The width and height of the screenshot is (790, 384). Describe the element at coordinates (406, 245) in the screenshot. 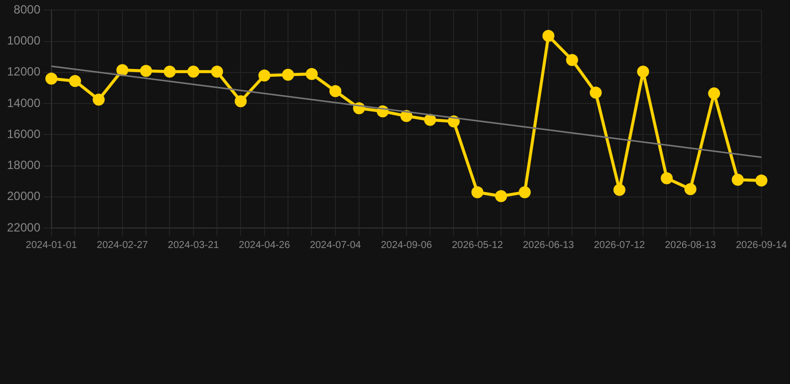

I see `x-tick-label: 2024-09-06` at that location.